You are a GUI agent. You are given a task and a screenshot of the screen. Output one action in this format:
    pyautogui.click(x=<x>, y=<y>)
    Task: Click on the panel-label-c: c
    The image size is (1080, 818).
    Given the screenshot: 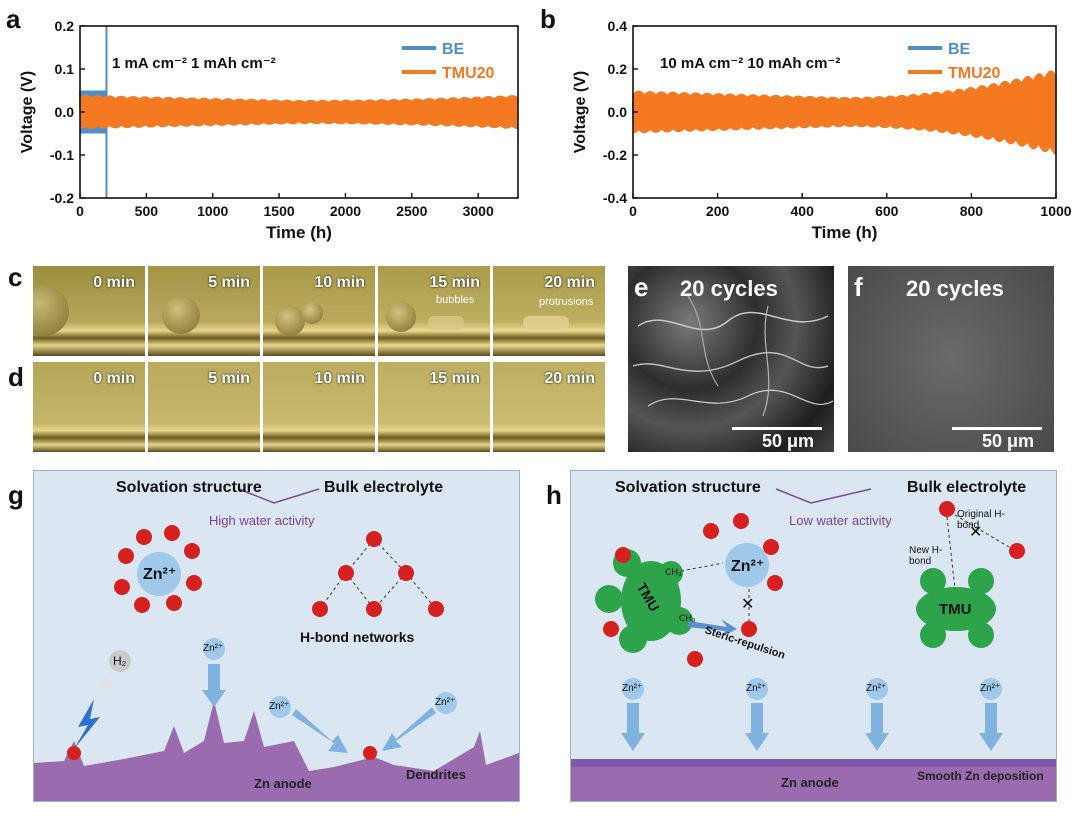 What is the action you would take?
    pyautogui.click(x=15, y=277)
    